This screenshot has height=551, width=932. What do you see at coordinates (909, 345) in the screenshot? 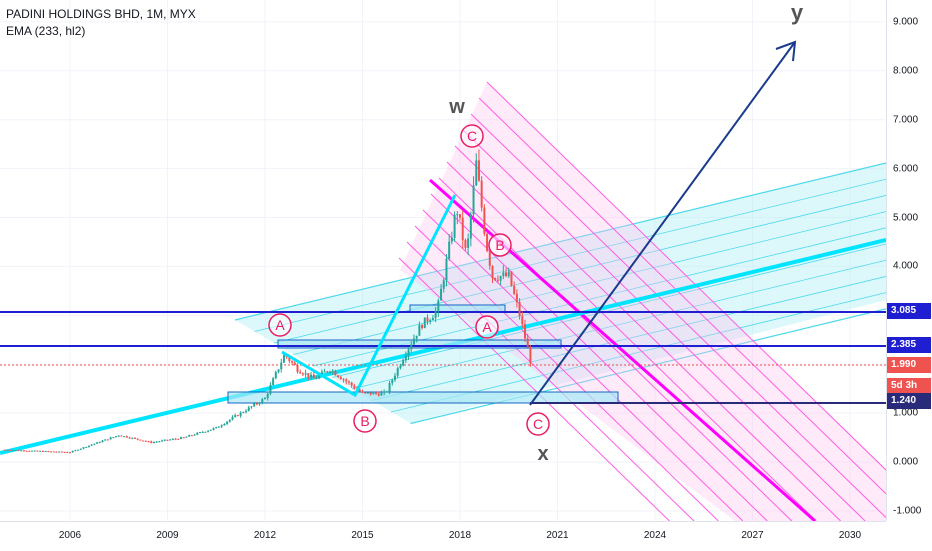
I see `price-tag: 2.385` at bounding box center [909, 345].